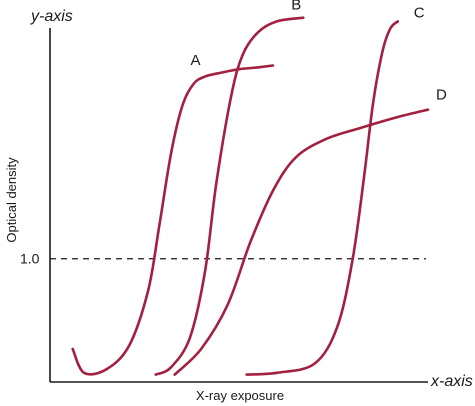 The width and height of the screenshot is (475, 406). I want to click on curve-label-a: A, so click(196, 60).